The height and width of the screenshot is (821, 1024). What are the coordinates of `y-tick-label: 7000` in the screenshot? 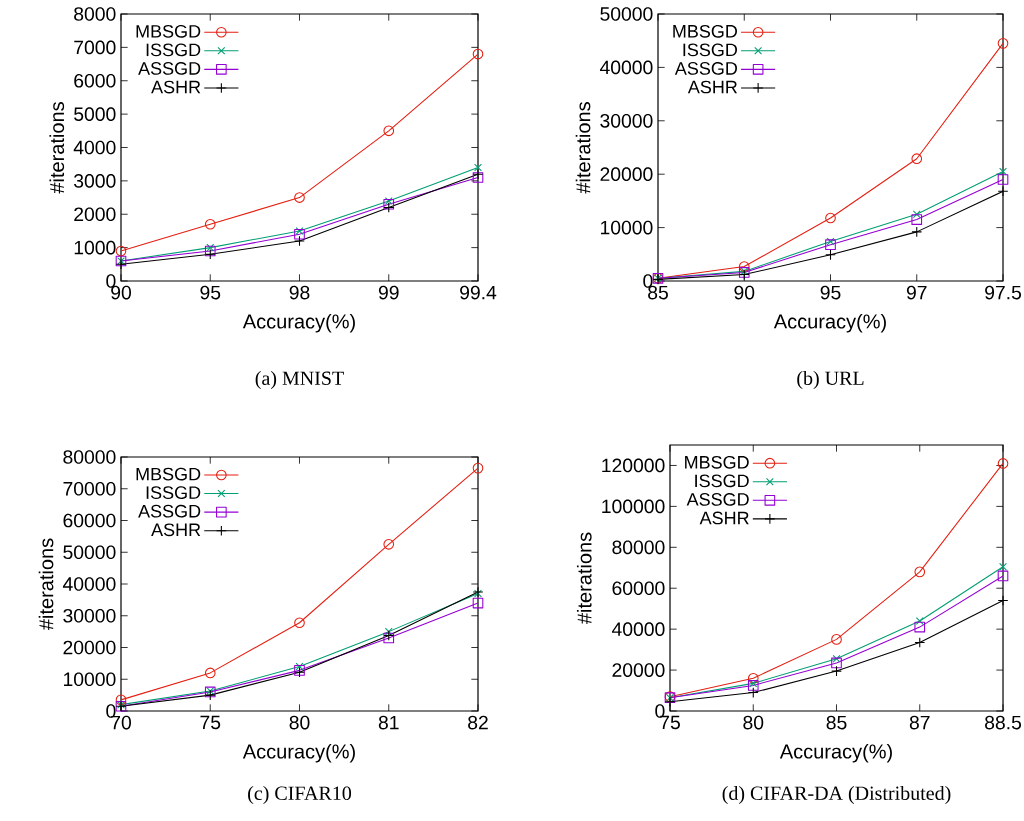 It's located at (95, 47).